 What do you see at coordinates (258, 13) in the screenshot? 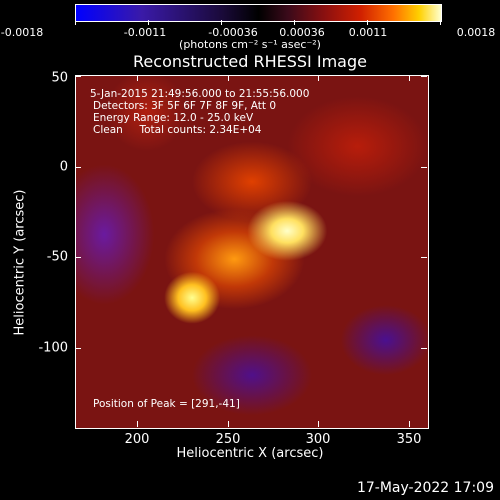
I see `colorbar` at bounding box center [258, 13].